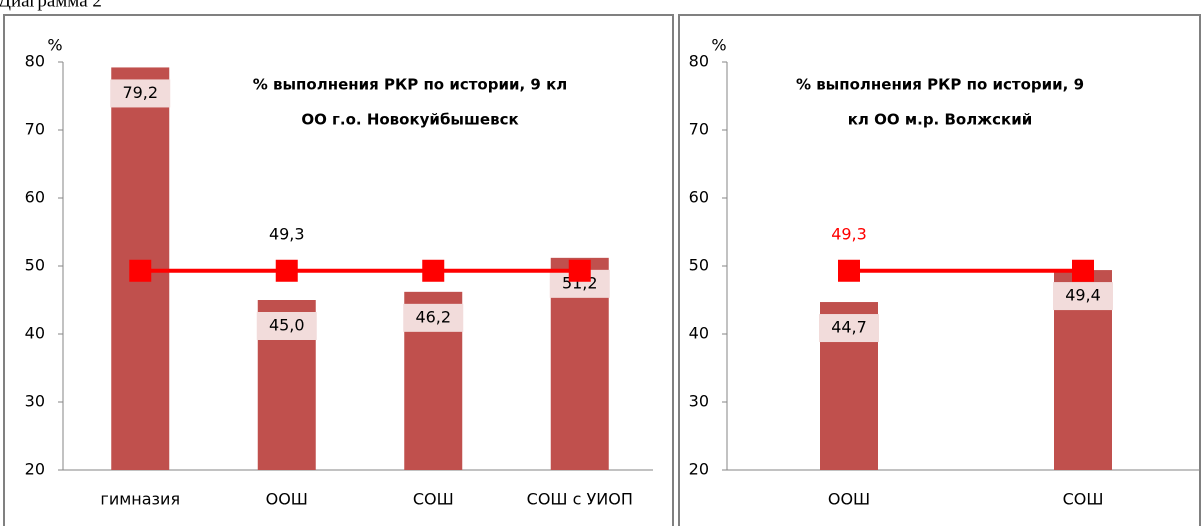  What do you see at coordinates (940, 120) in the screenshot?
I see `chart-title: кл ОО м.р. Волжский` at bounding box center [940, 120].